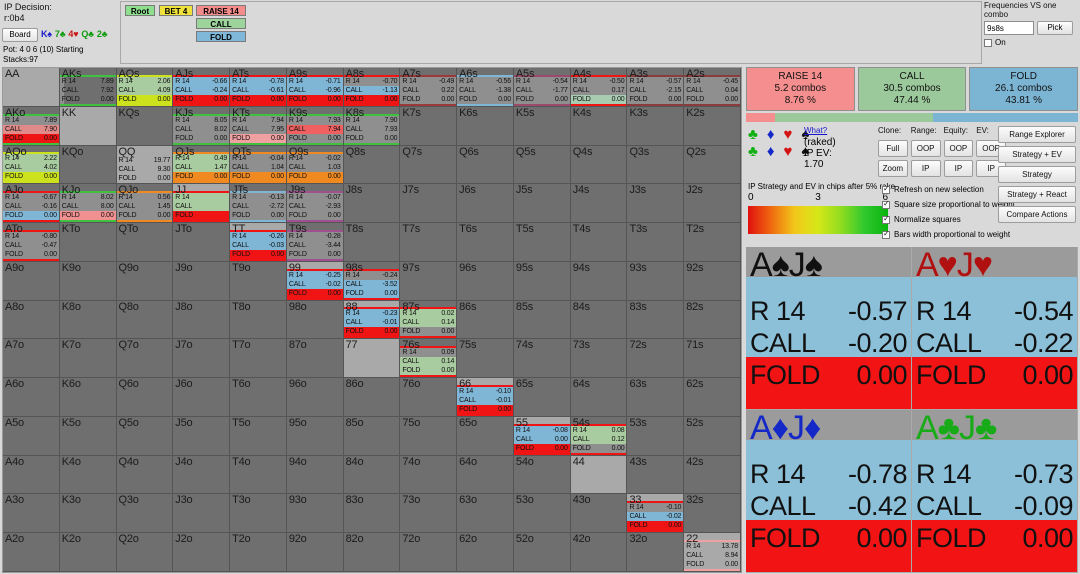 The width and height of the screenshot is (1080, 574). What do you see at coordinates (753, 151) in the screenshot?
I see `club-icon-2: ♣` at bounding box center [753, 151].